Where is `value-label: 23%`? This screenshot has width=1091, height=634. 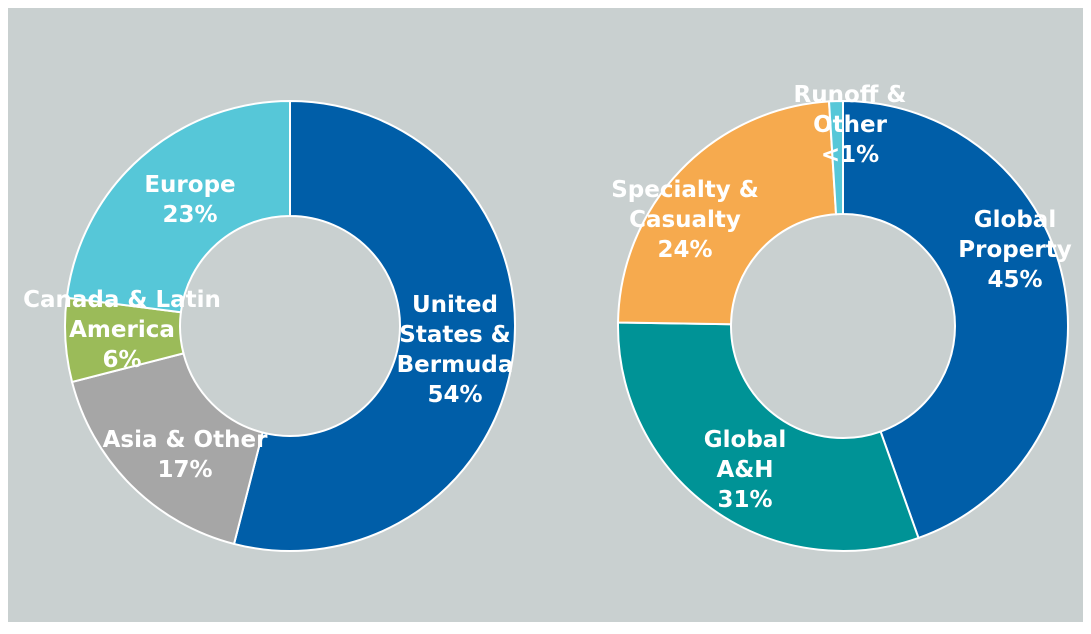
value-label: 23% is located at coordinates (190, 215).